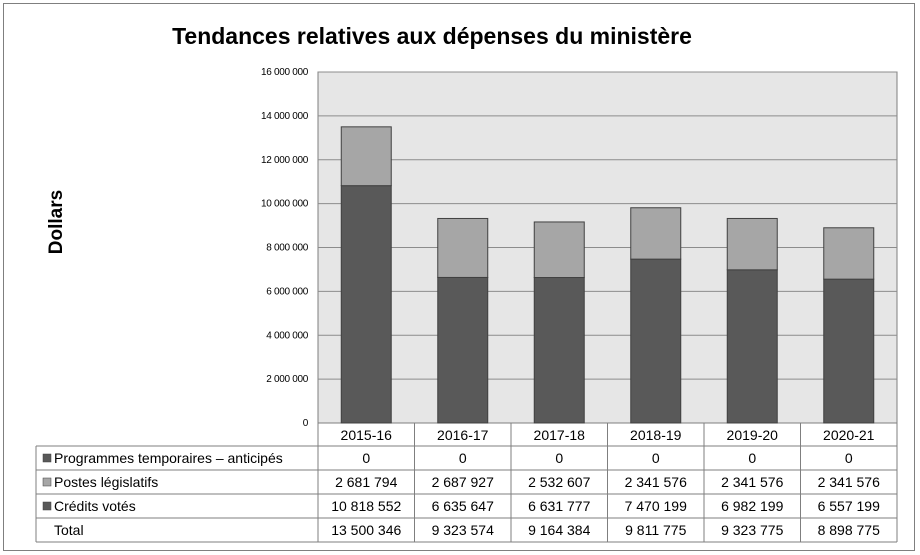 The image size is (920, 555). What do you see at coordinates (367, 435) in the screenshot?
I see `x-tick-label: 2015-16` at bounding box center [367, 435].